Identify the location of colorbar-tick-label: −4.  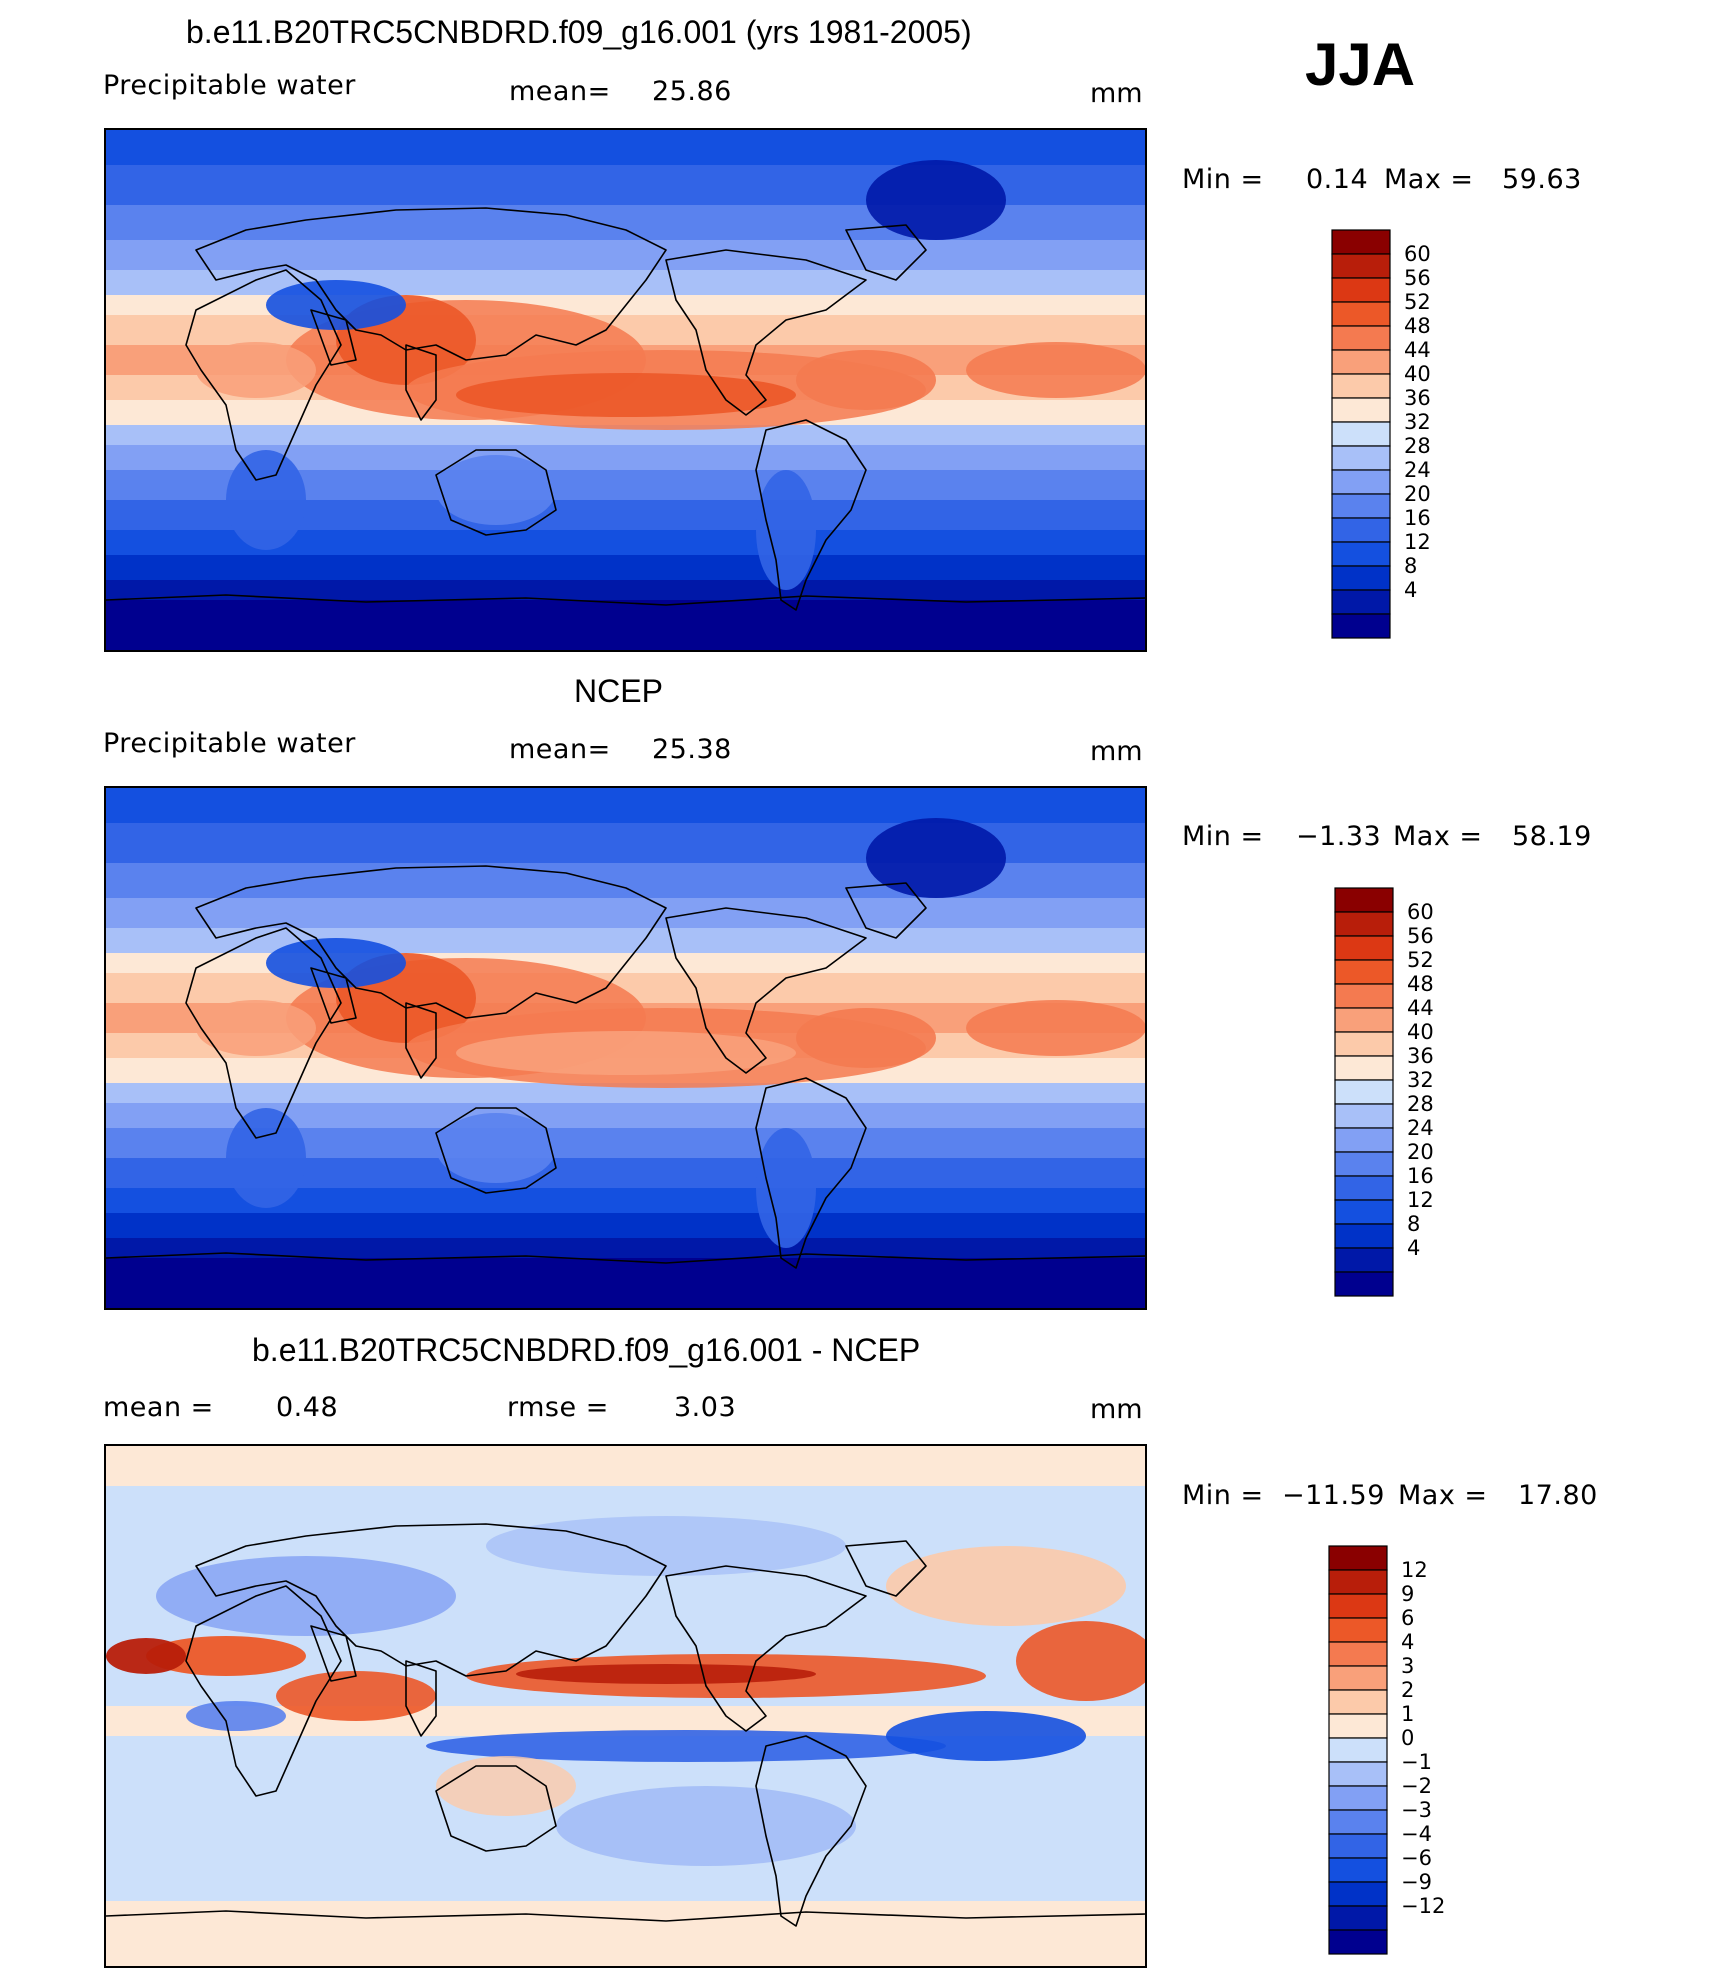
(1416, 1834).